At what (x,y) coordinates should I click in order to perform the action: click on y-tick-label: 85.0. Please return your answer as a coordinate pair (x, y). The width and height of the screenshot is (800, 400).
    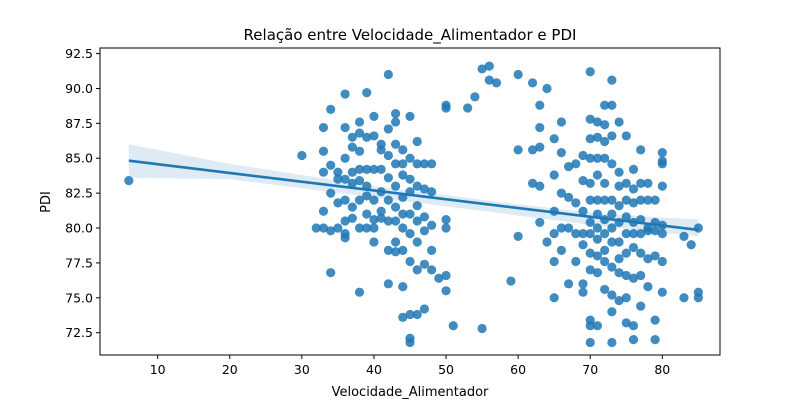
    Looking at the image, I should click on (79, 158).